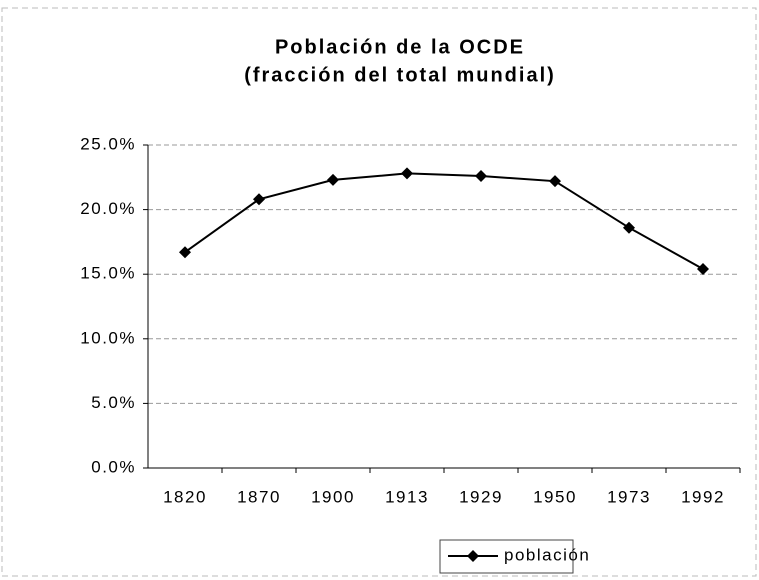  I want to click on chart-title: Población de la OCDE, so click(400, 47).